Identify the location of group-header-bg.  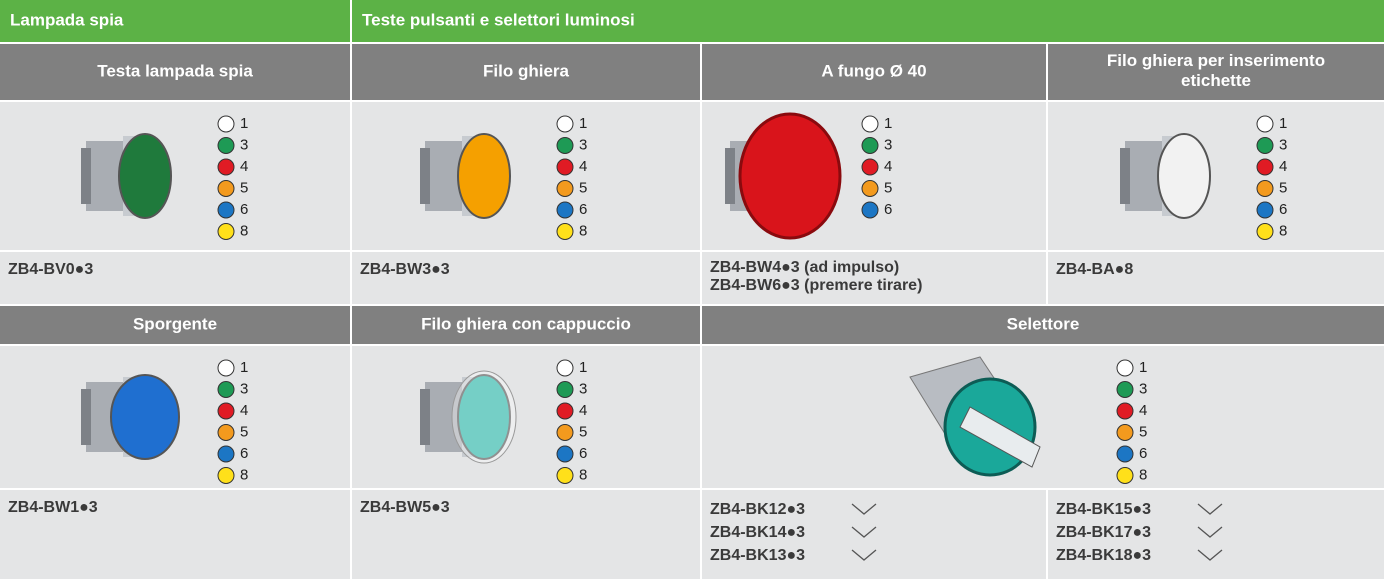
(868, 21).